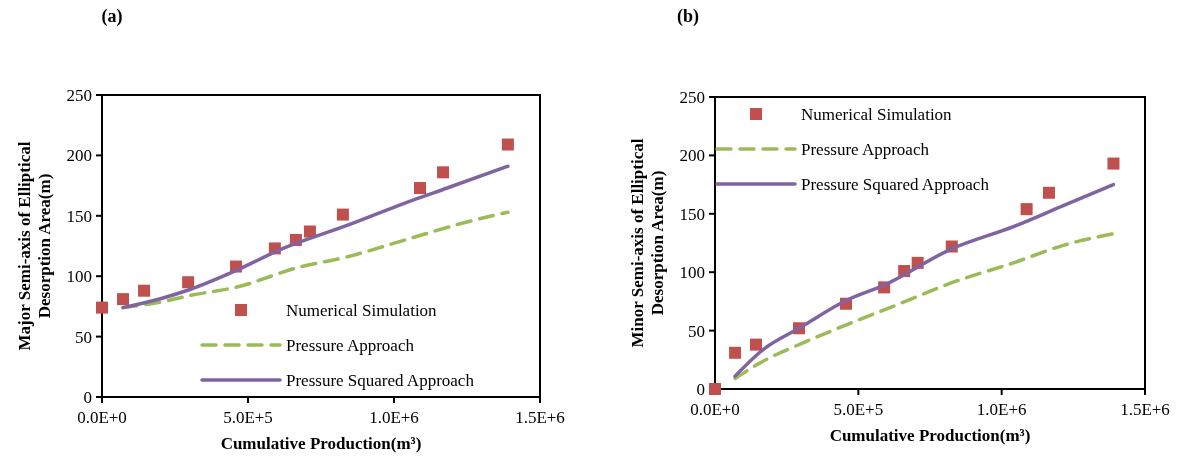 This screenshot has height=464, width=1186. What do you see at coordinates (647, 243) in the screenshot?
I see `y-axis-title: Minor Semi-axis of Elliptical Desorption Area(m)` at bounding box center [647, 243].